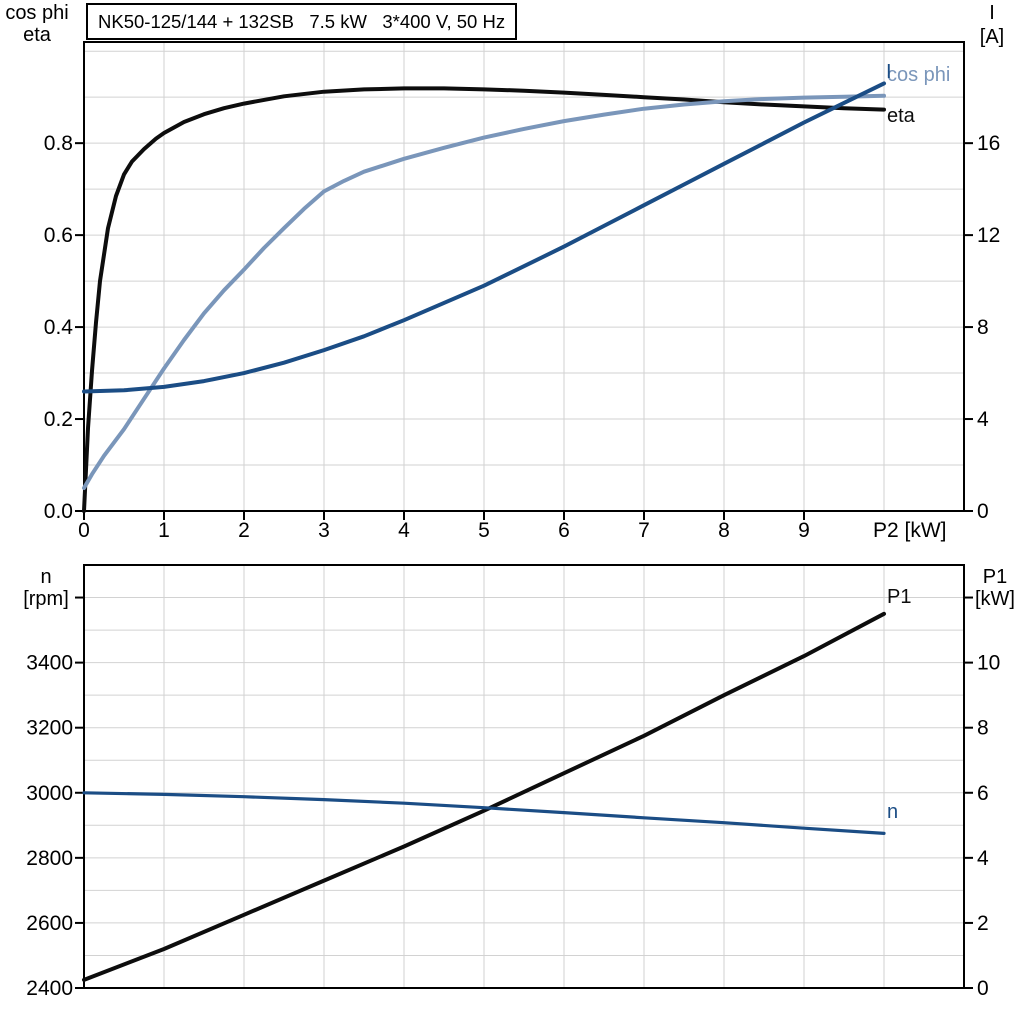 Image resolution: width=1024 pixels, height=1024 pixels. Describe the element at coordinates (983, 793) in the screenshot. I see `right-axis-tick-label: 6` at that location.